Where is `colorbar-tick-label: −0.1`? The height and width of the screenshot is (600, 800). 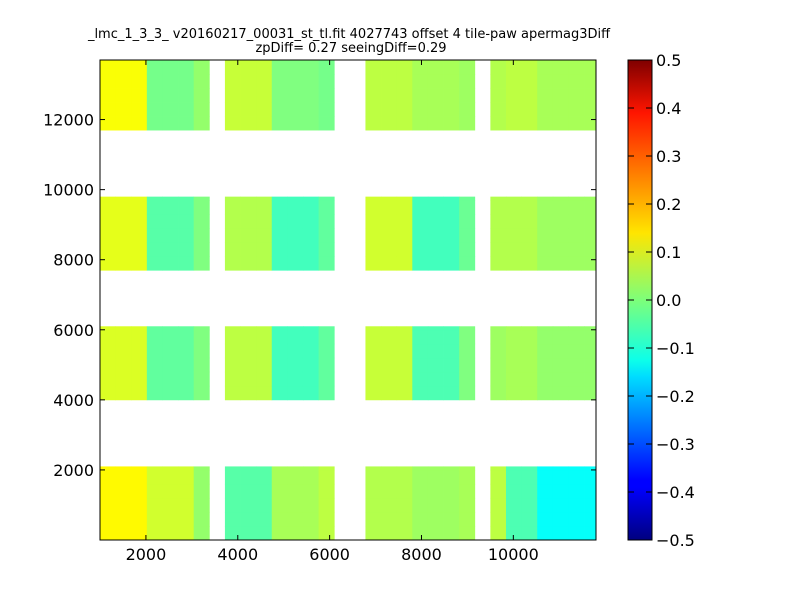
colorbar-tick-label: −0.1 is located at coordinates (675, 348).